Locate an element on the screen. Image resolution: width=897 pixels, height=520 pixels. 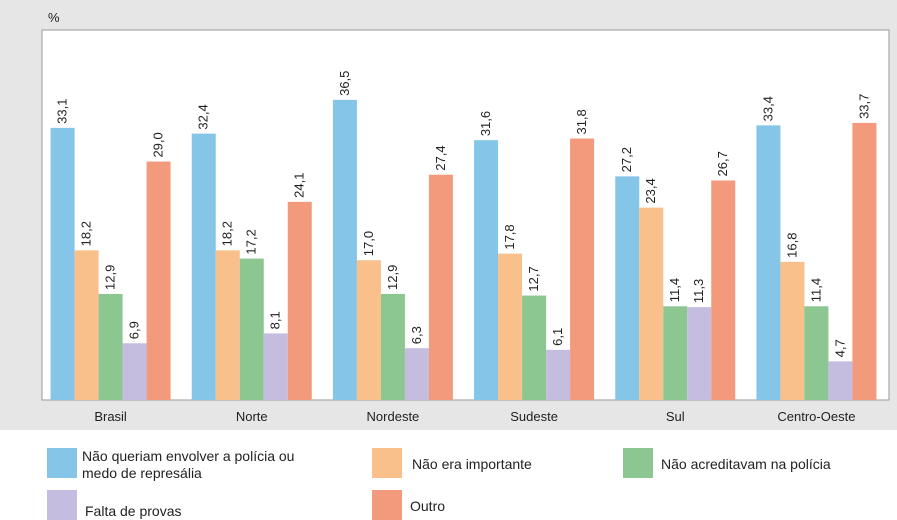
value-label: 17,2 is located at coordinates (251, 241).